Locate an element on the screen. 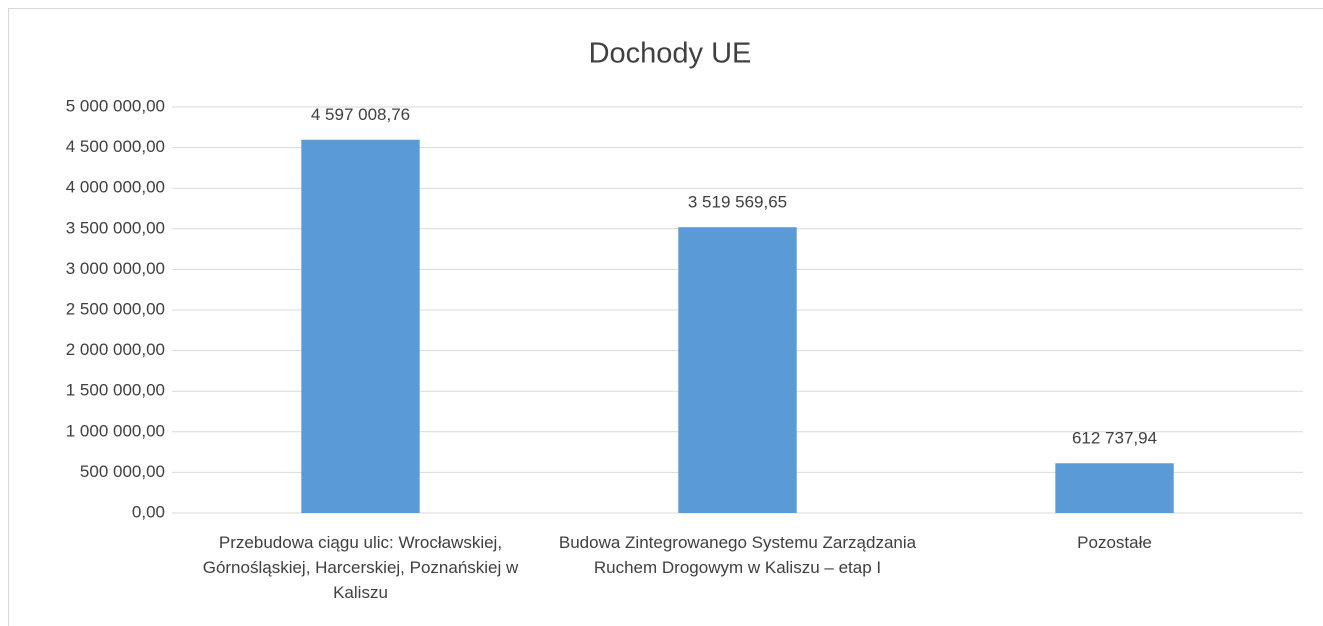 The image size is (1323, 626). data-label: 612 737,94 is located at coordinates (1114, 438).